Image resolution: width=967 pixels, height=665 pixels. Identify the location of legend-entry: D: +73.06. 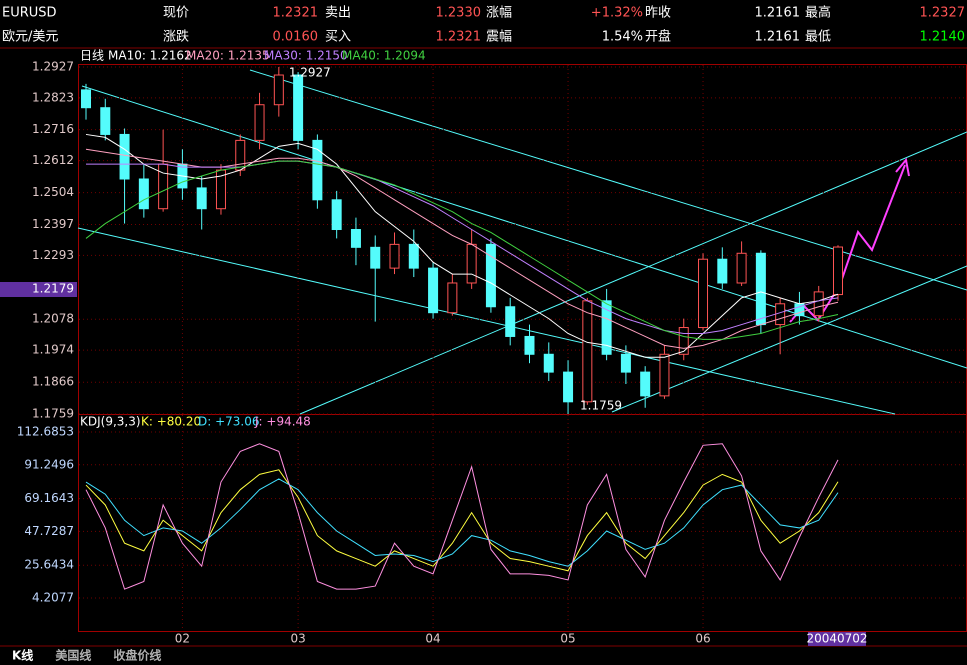
(229, 422).